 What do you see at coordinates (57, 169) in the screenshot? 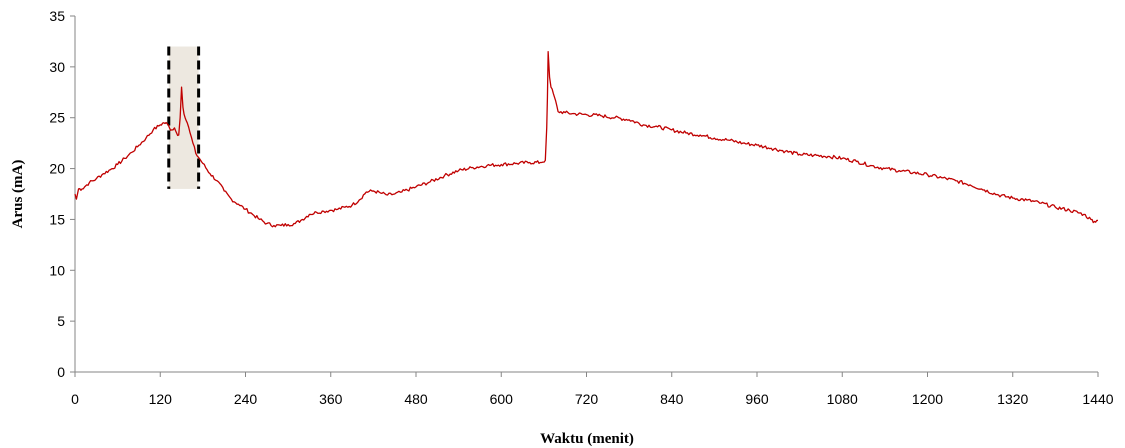
I see `y-tick-label: 20` at bounding box center [57, 169].